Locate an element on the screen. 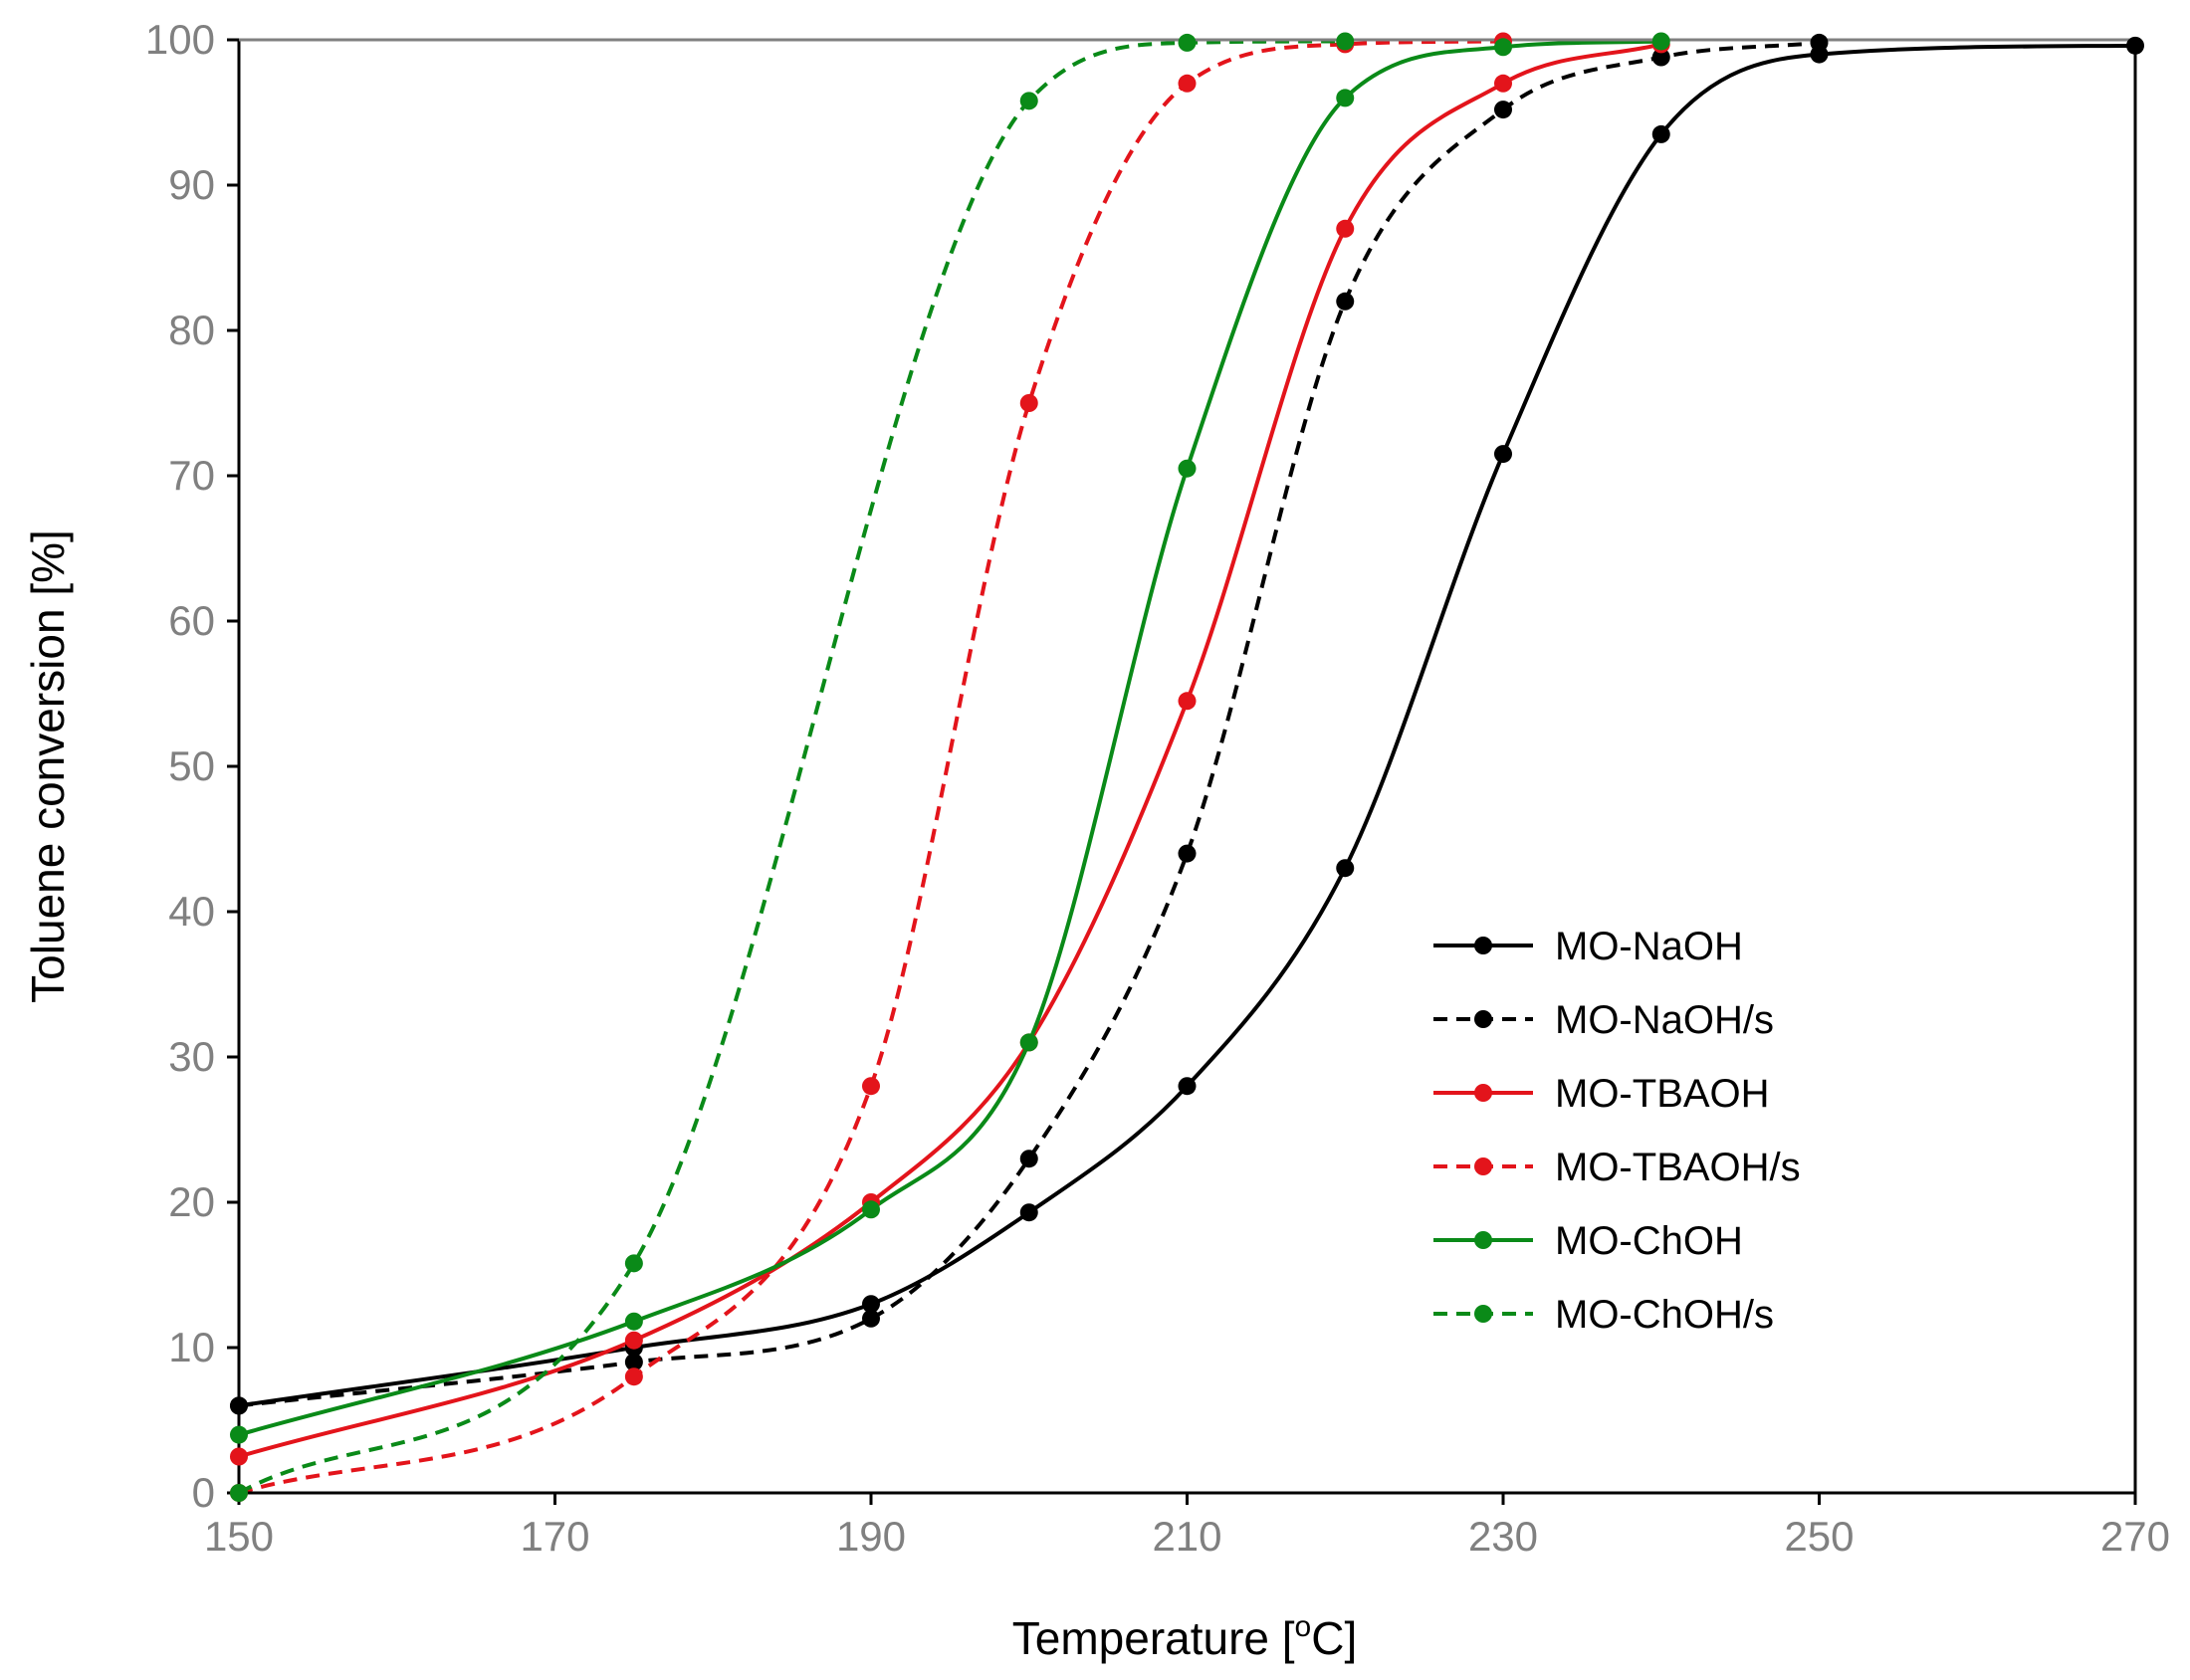 This screenshot has width=2190, height=1680. y-tick-label: 70 is located at coordinates (191, 475).